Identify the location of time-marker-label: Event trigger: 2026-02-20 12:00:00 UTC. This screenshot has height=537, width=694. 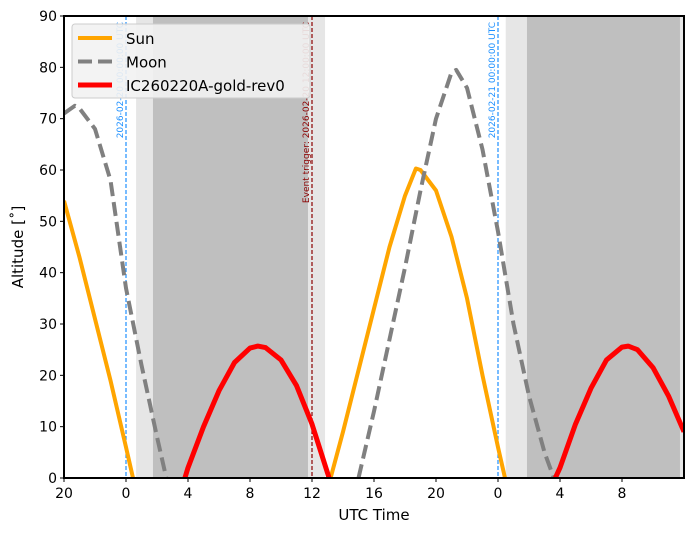
(307, 112).